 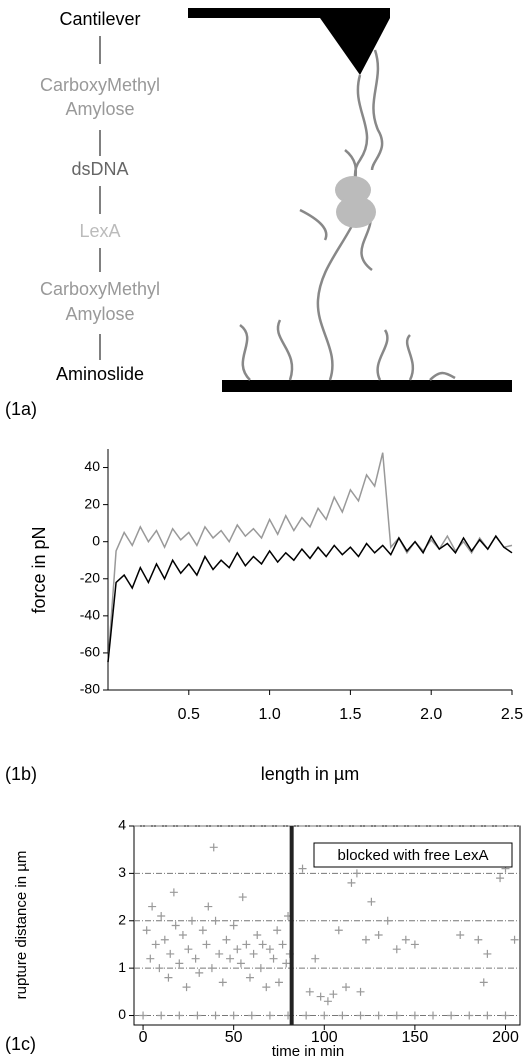 What do you see at coordinates (20, 1044) in the screenshot?
I see `panel-label: (1c)` at bounding box center [20, 1044].